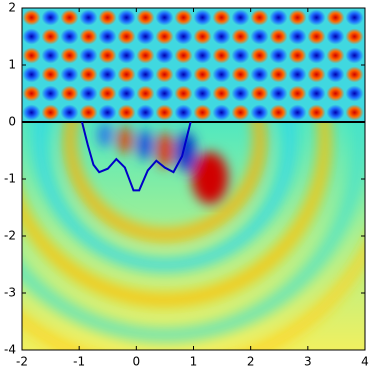  I want to click on y-tick-label: 1, so click(12, 65).